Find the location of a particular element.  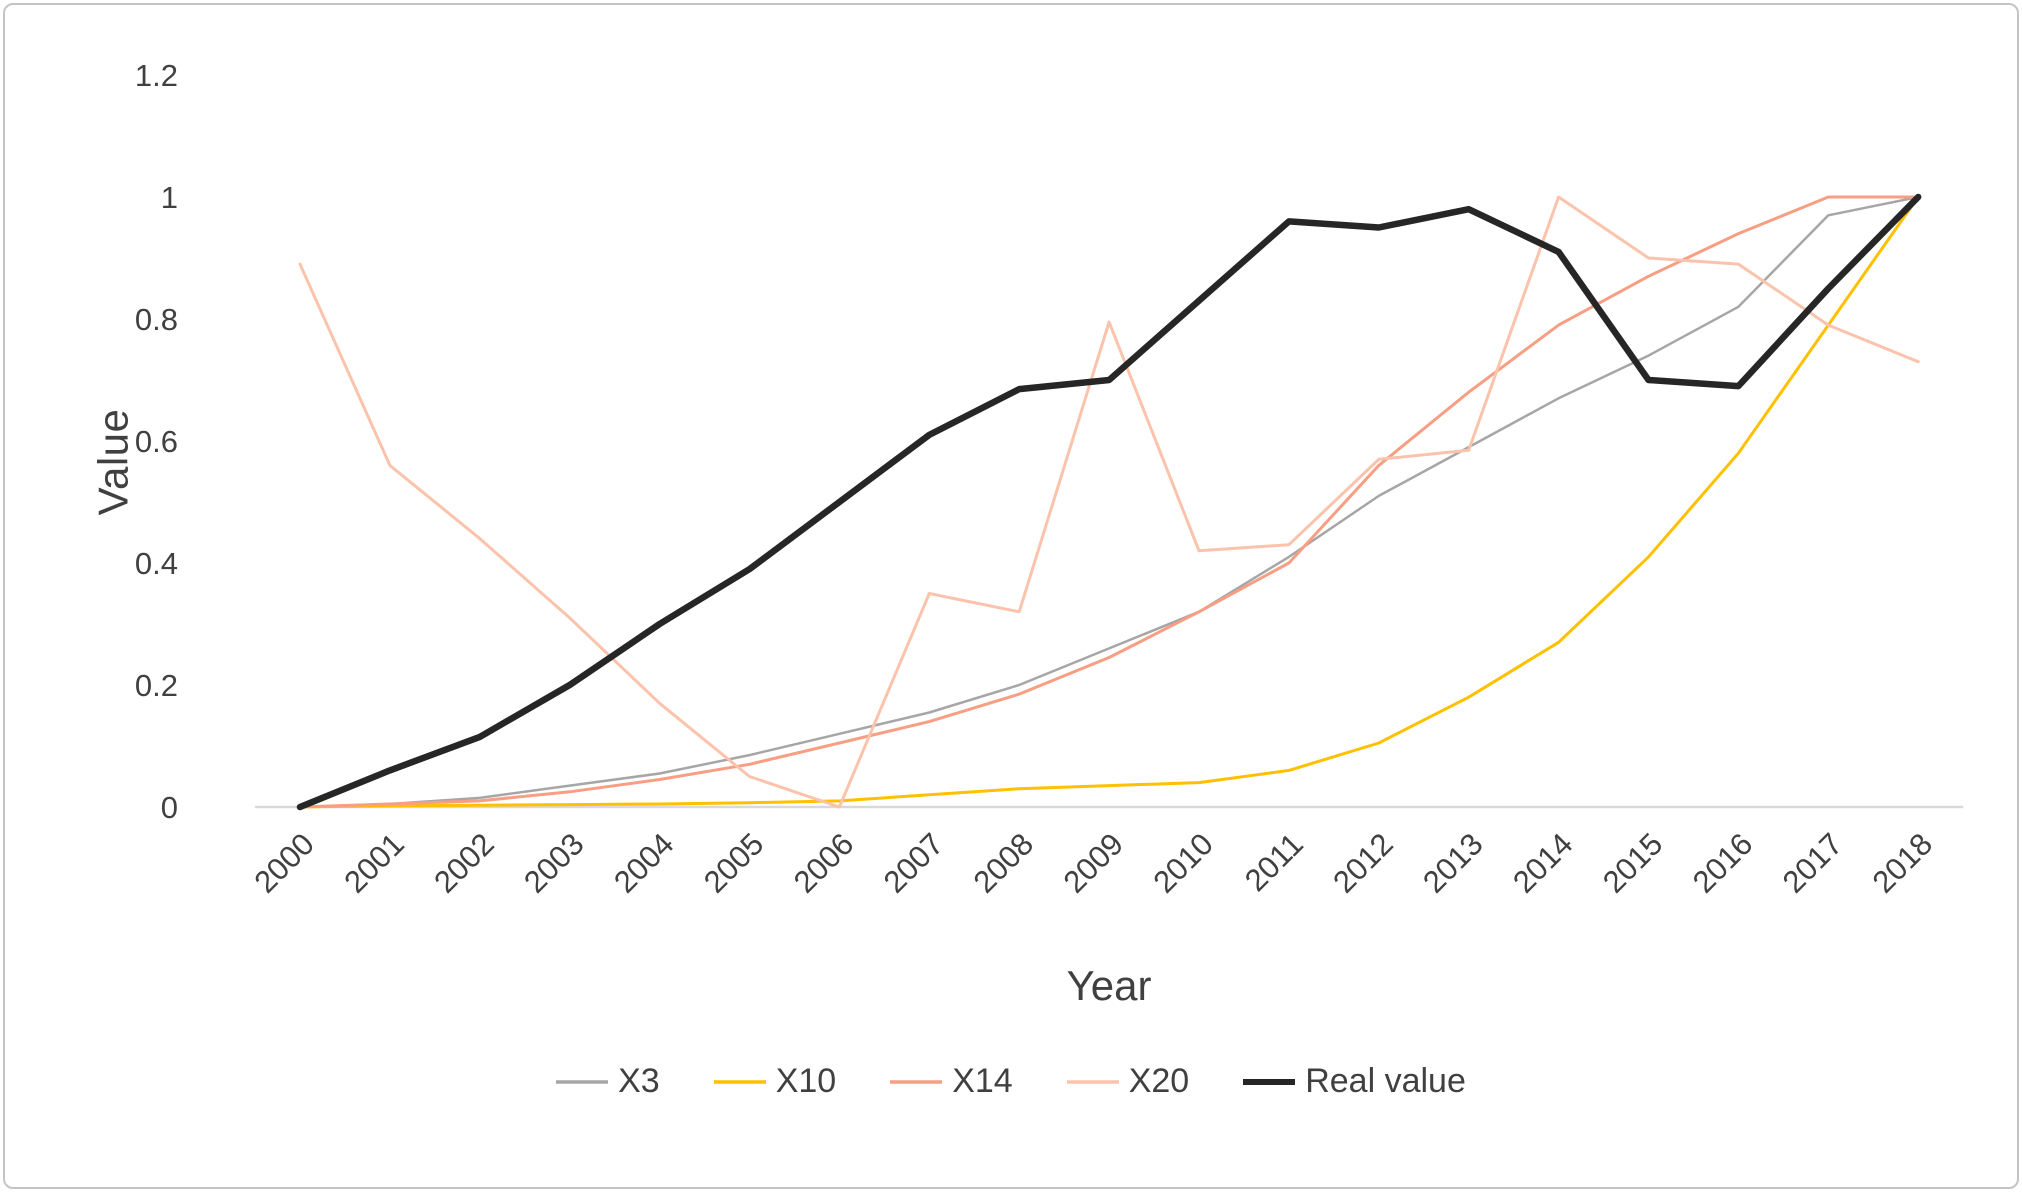

x-tick-label: 2012 is located at coordinates (1363, 863).